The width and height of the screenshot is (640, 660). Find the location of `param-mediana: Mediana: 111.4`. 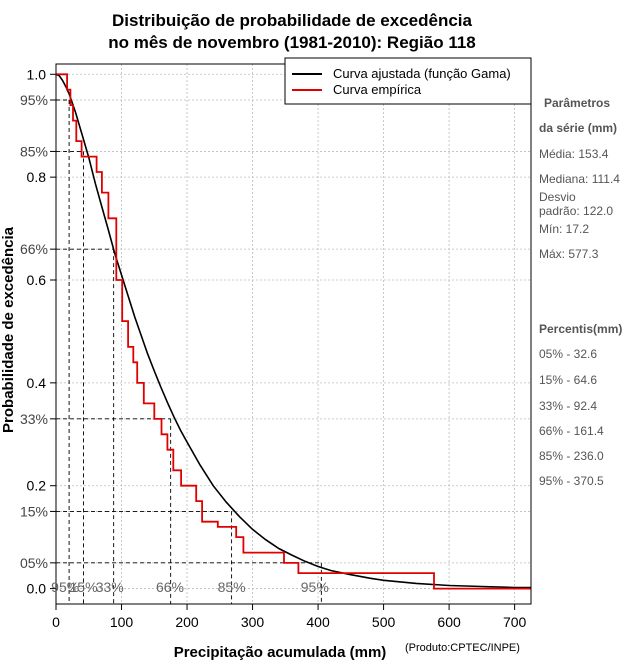

param-mediana: Mediana: 111.4 is located at coordinates (579, 179).